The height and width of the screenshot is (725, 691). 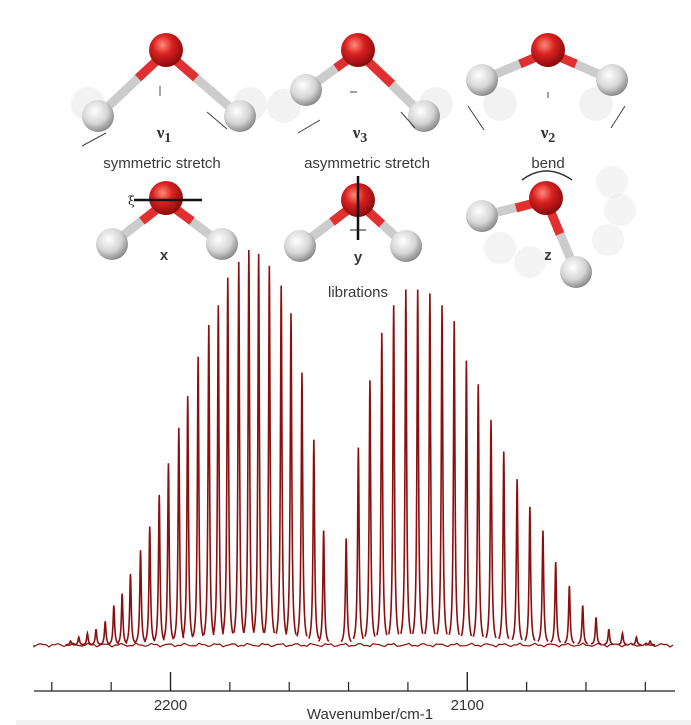 I want to click on axis-label-z: z, so click(x=548, y=255).